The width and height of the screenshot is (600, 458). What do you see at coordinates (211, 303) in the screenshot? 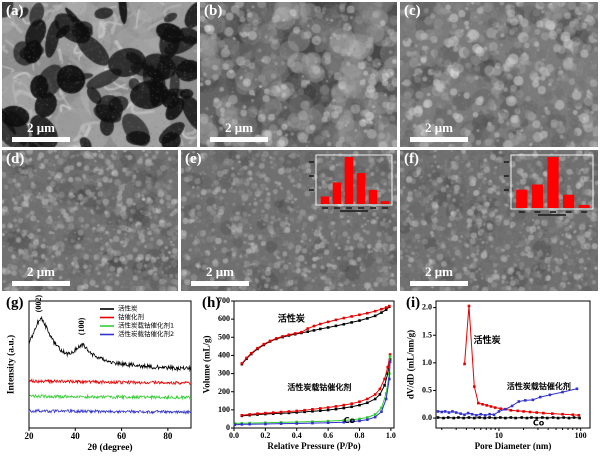
I see `panel-label-h: (h)` at bounding box center [211, 303].